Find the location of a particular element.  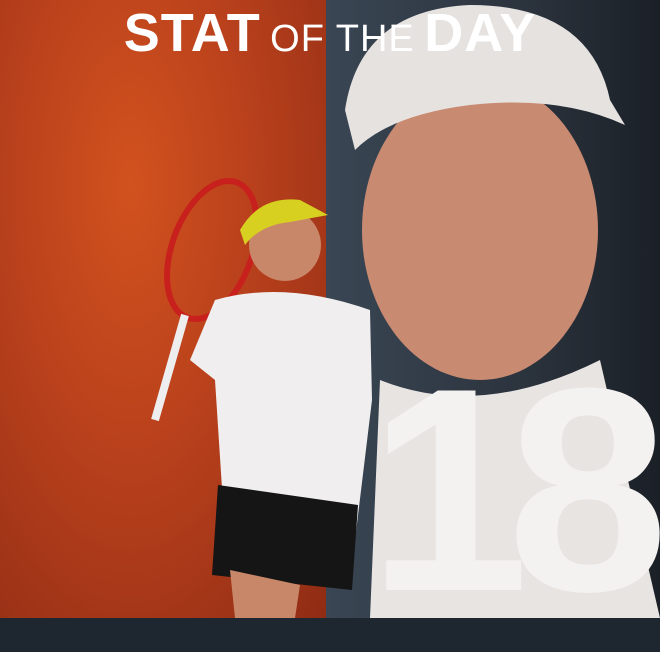

player-shirt is located at coordinates (281, 416).